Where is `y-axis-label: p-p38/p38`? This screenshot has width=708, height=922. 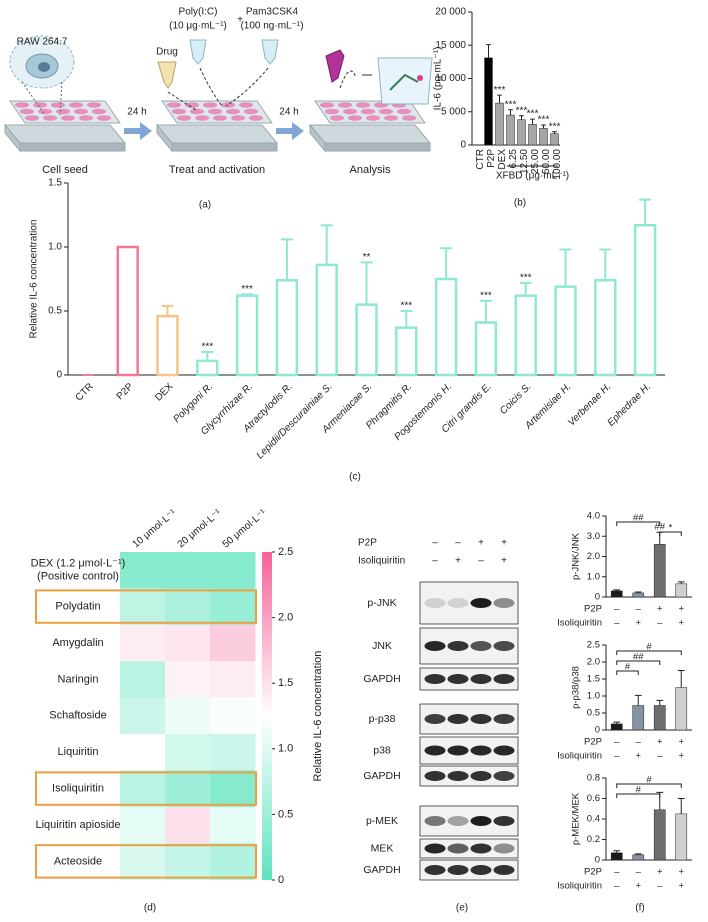
y-axis-label: p-p38/p38 is located at coordinates (576, 687).